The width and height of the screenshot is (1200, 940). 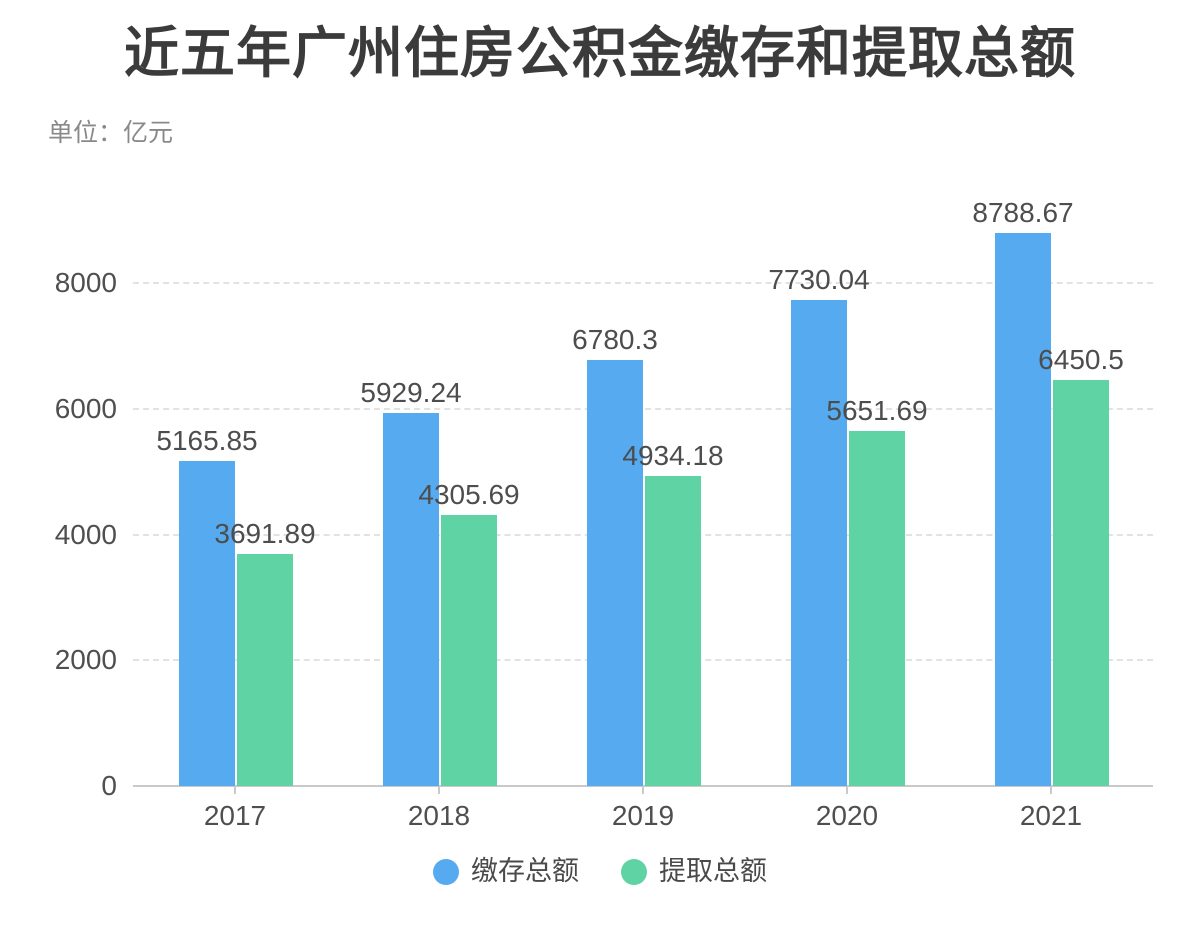 What do you see at coordinates (819, 542) in the screenshot?
I see `bar-缴存总额-2020` at bounding box center [819, 542].